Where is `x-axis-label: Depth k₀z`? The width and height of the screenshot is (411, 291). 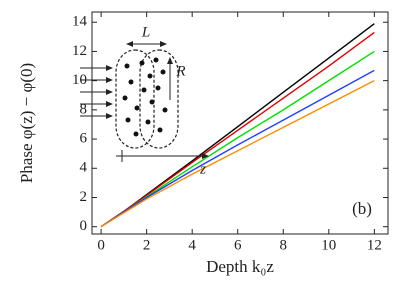
x-axis-label: Depth k₀z is located at coordinates (240, 266).